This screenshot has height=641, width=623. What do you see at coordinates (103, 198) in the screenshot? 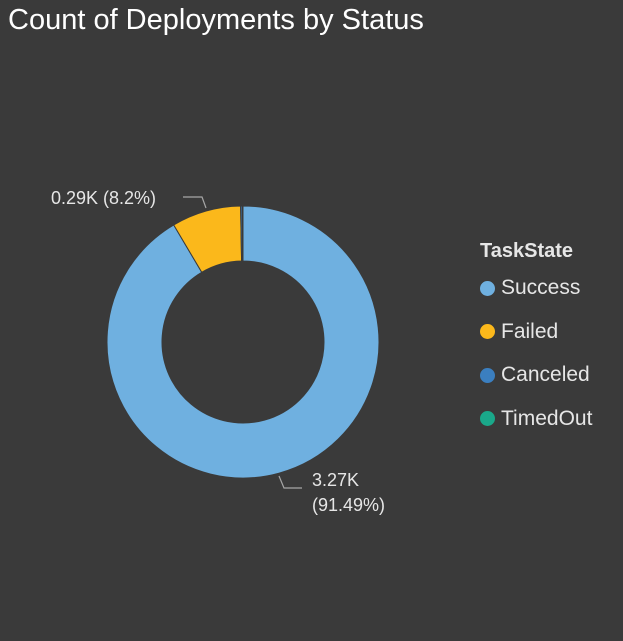
I see `failed-data-label: 0.29K (8.2%)` at bounding box center [103, 198].